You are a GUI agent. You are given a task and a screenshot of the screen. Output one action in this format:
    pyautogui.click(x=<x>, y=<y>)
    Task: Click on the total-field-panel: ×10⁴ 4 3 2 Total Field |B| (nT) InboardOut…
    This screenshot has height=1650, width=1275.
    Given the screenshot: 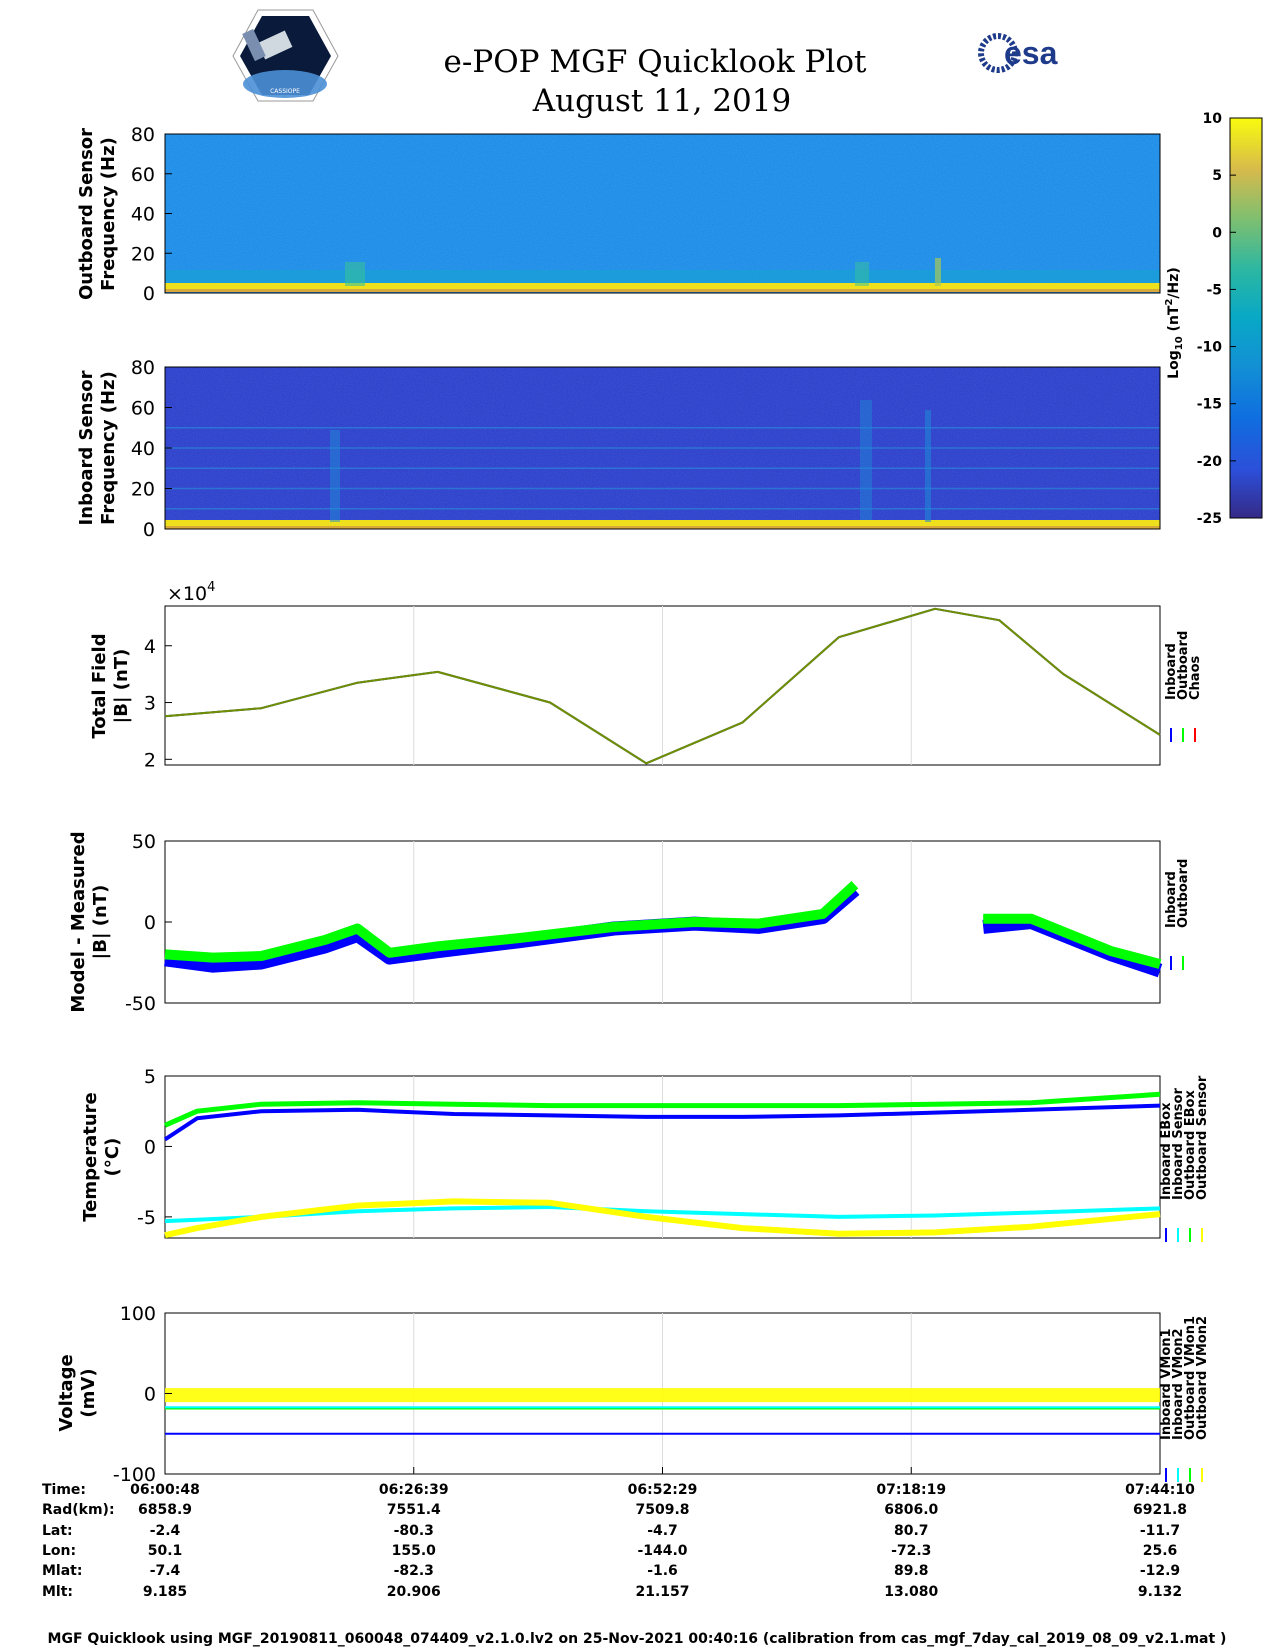 What is the action you would take?
    pyautogui.click(x=646, y=675)
    